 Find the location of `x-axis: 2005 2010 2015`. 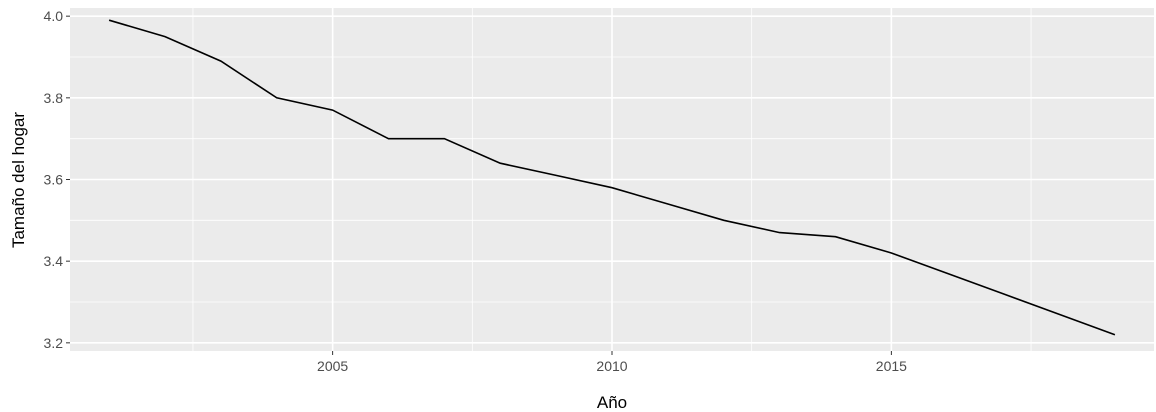

x-axis: 2005 2010 2015 is located at coordinates (612, 362).